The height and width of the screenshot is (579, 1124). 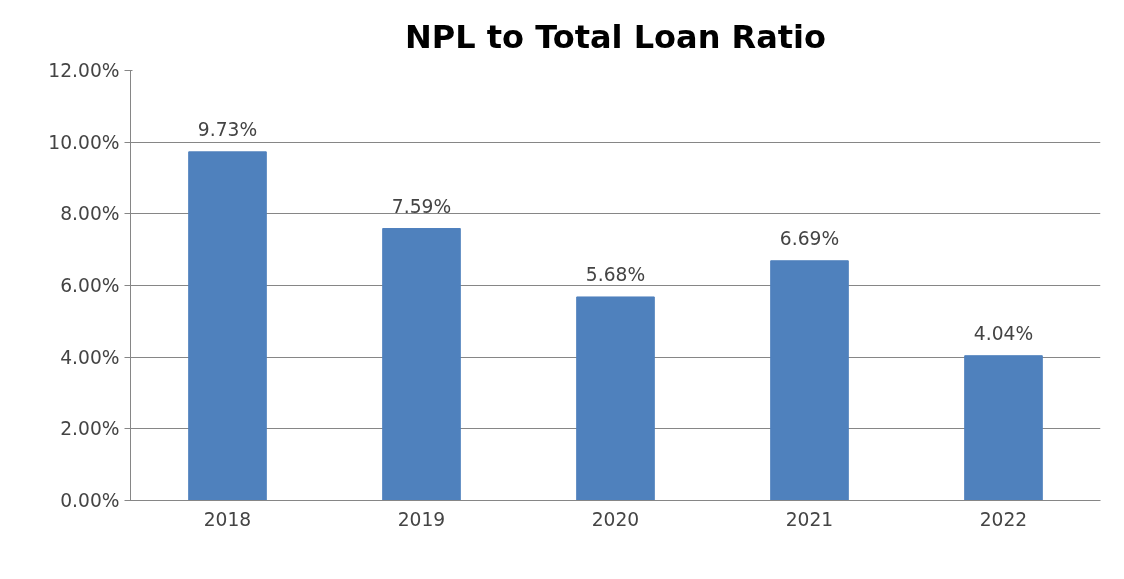 I want to click on y-tick-label: 8.00%, so click(x=90, y=214).